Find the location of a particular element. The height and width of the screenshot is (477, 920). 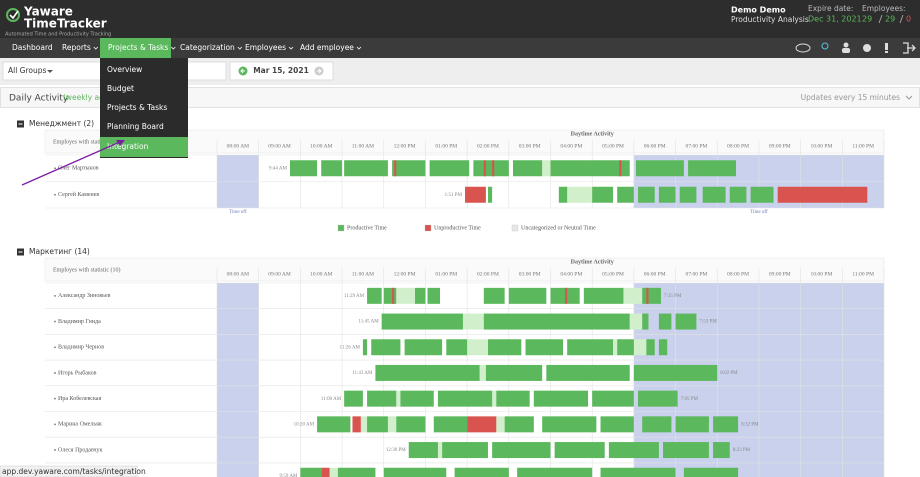

employee-name: Марина Омельяк is located at coordinates (80, 425).